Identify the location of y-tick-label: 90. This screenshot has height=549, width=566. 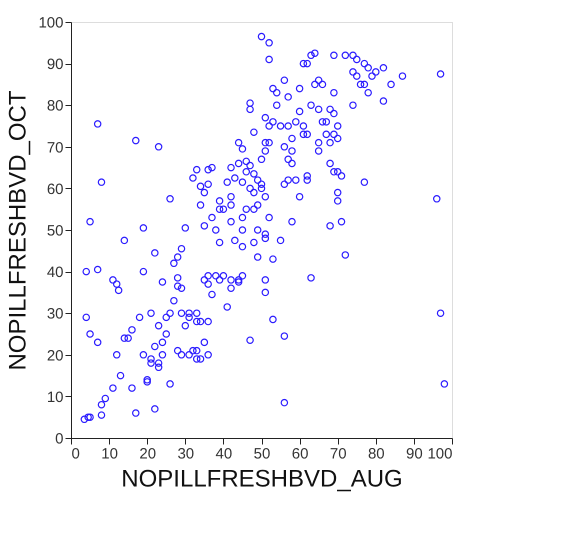
(55, 65).